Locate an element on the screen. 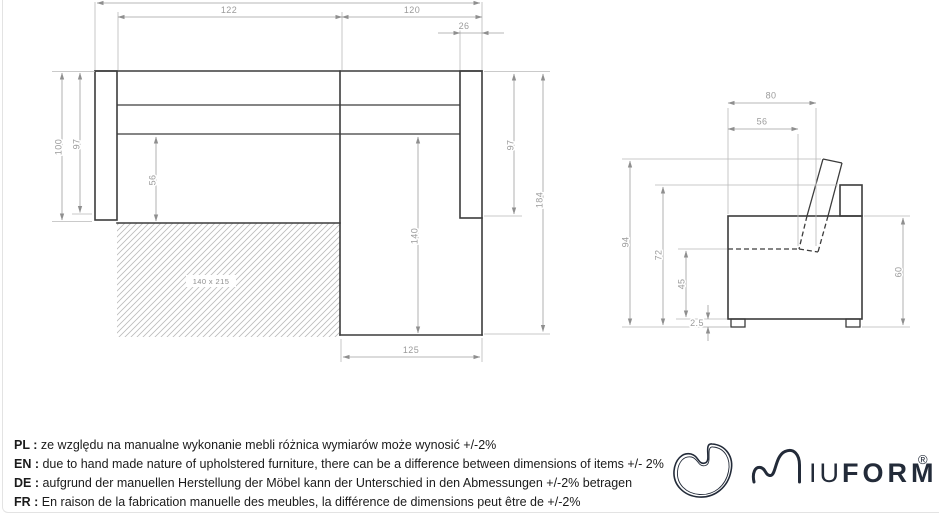  right-armrest is located at coordinates (471, 144).